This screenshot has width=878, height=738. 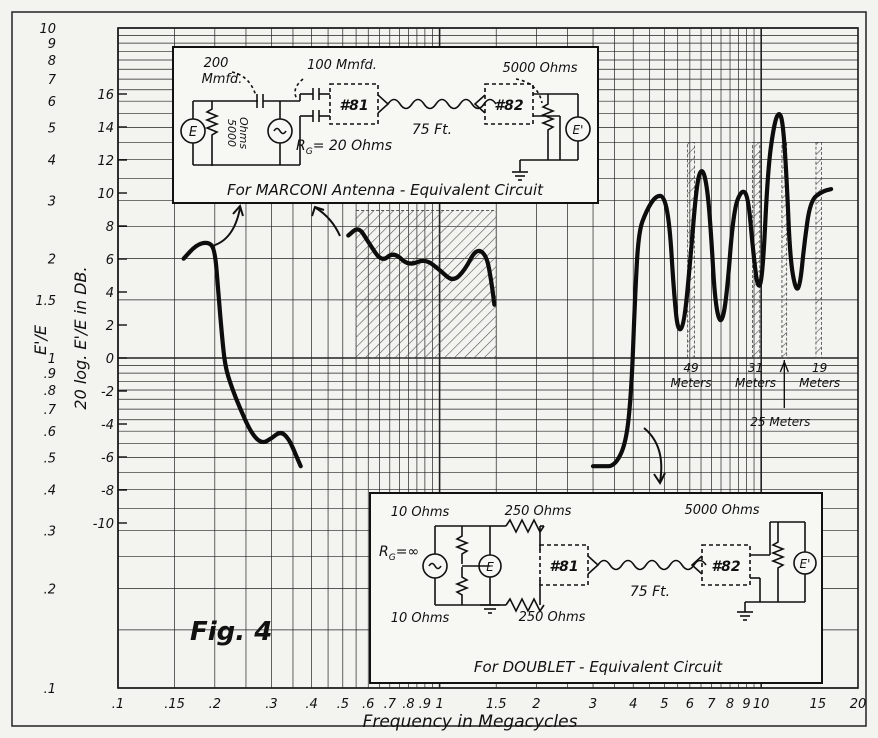 I want to click on db-tick-label: 2, so click(x=110, y=326).